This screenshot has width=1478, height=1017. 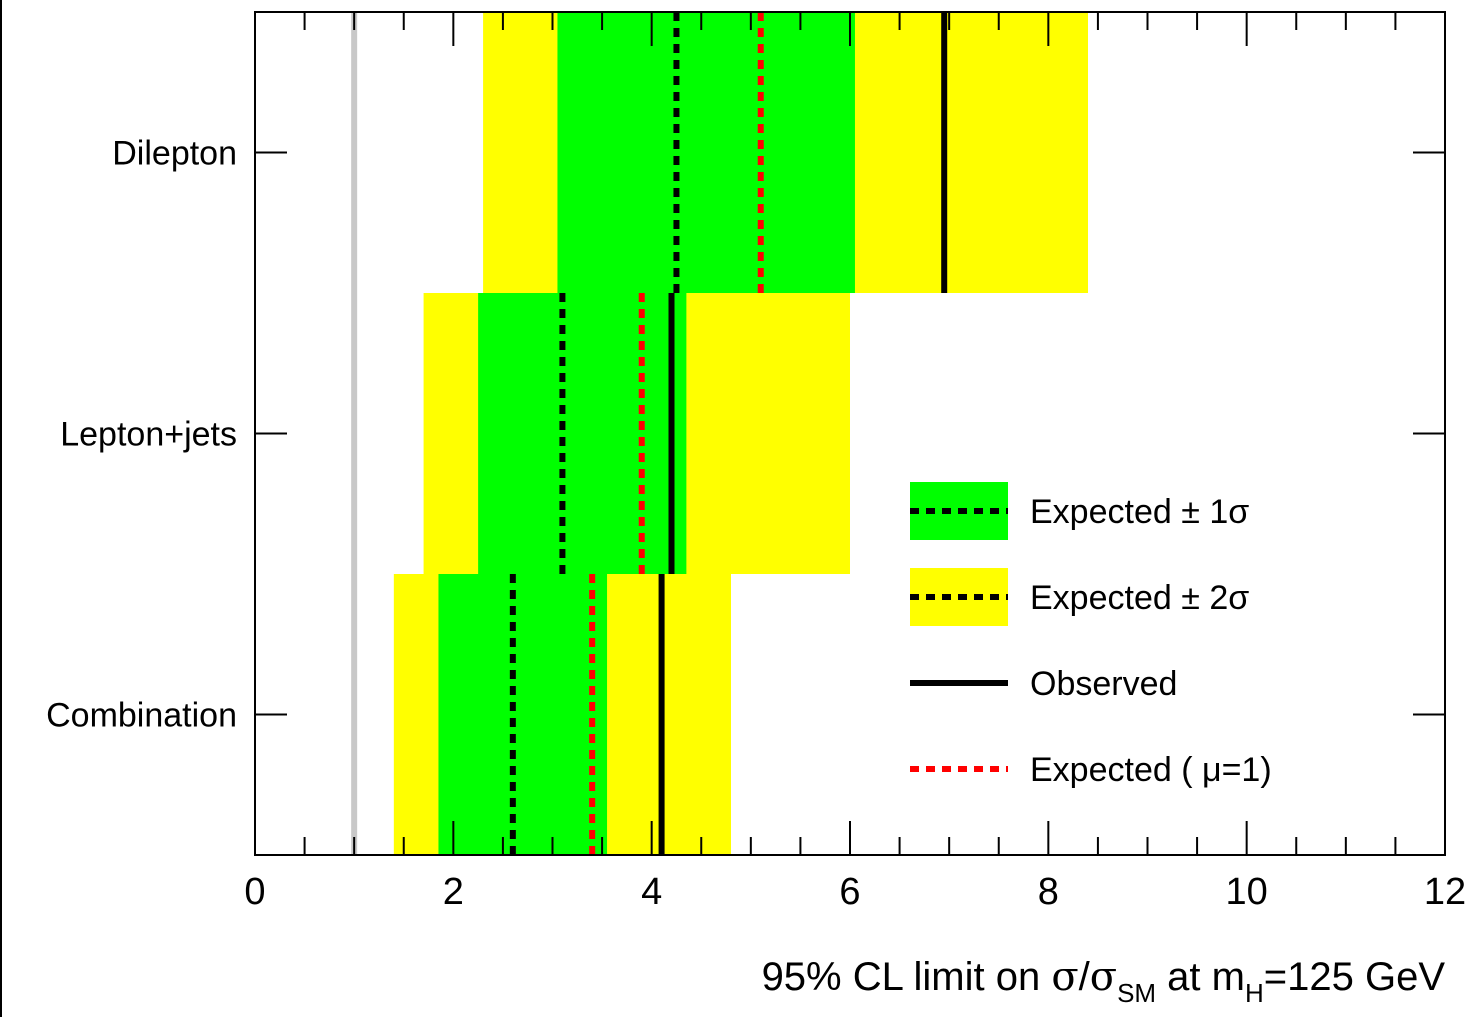 What do you see at coordinates (1139, 512) in the screenshot?
I see `legend-label-one_sigma: Expected ± 1σ` at bounding box center [1139, 512].